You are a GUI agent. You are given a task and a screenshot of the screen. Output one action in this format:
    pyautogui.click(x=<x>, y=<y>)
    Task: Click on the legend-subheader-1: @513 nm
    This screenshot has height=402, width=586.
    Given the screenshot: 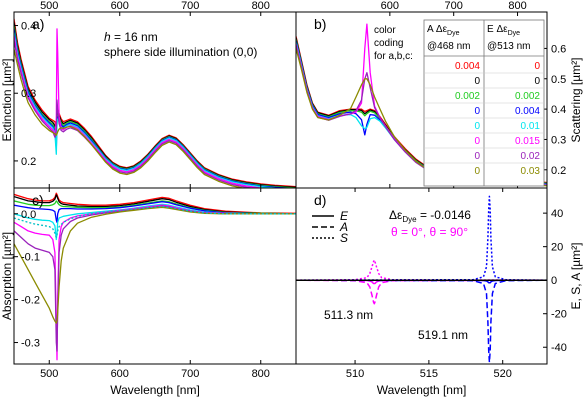 What is the action you would take?
    pyautogui.click(x=509, y=46)
    